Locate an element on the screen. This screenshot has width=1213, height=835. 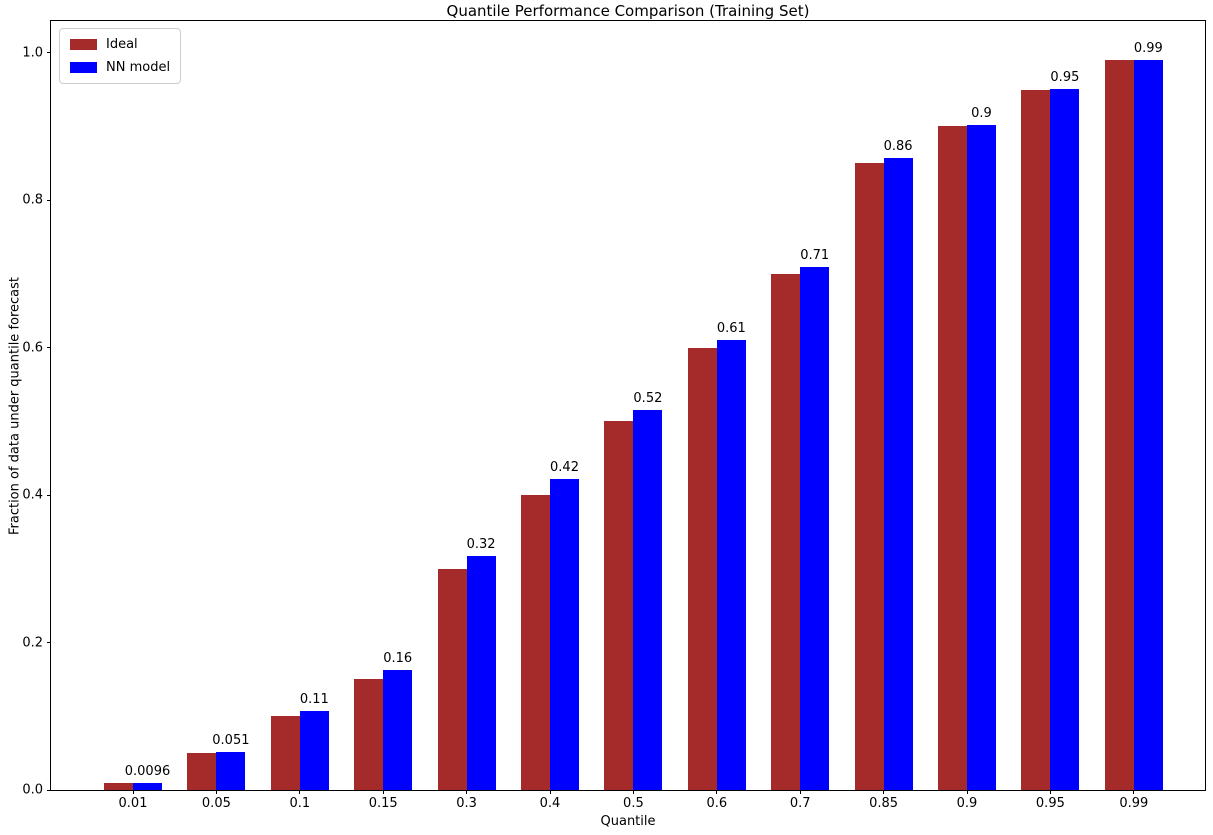
bar-value-label: 0.42 is located at coordinates (564, 467).